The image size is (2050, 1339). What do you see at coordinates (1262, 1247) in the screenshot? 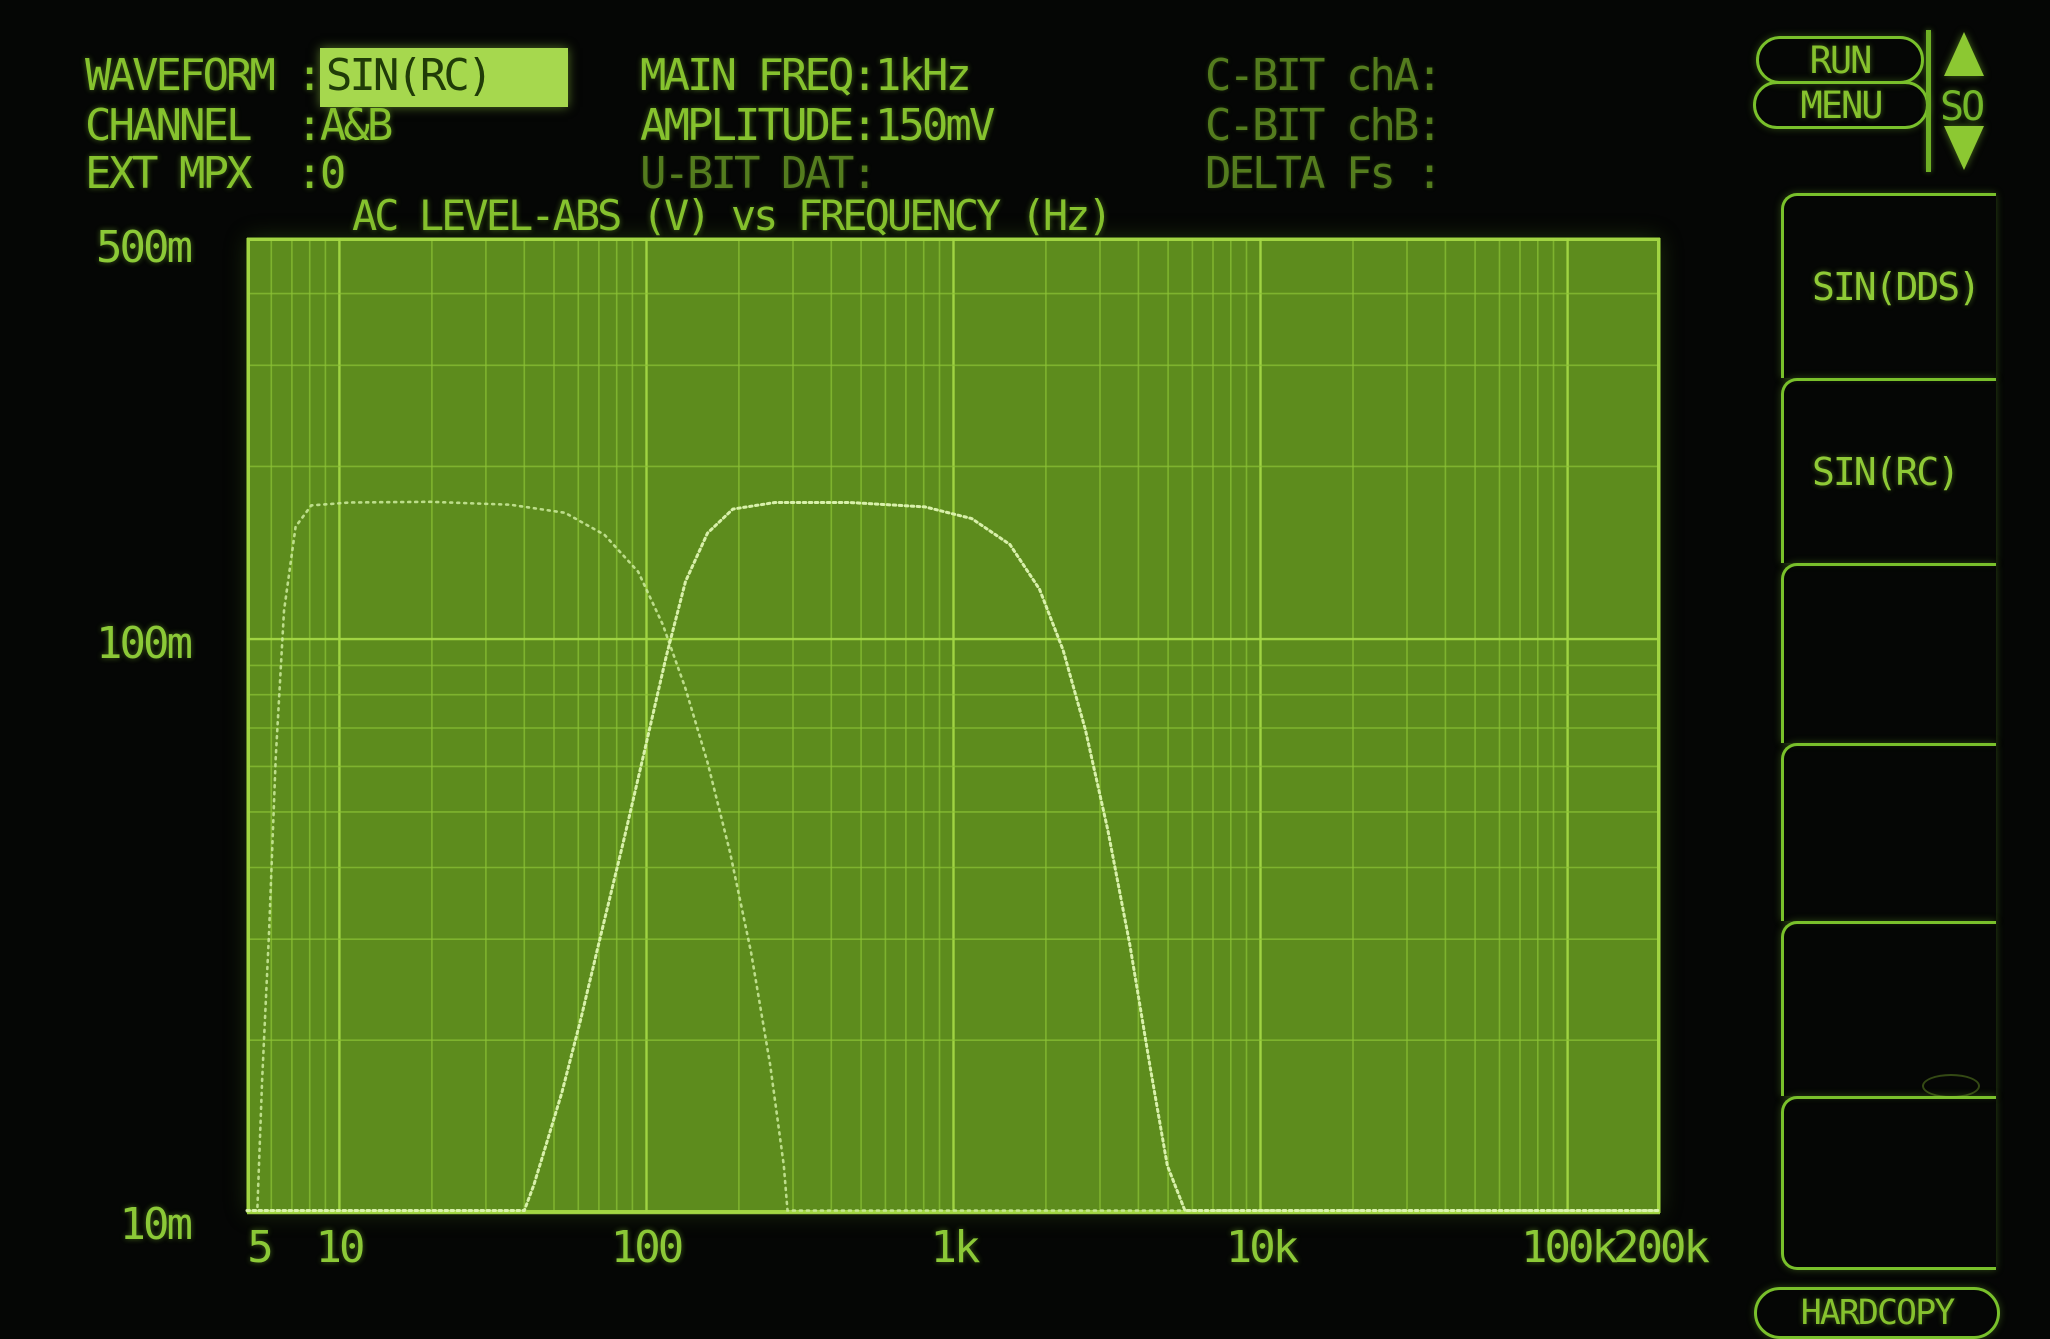
I see `x-tick-10k: 10k` at bounding box center [1262, 1247].